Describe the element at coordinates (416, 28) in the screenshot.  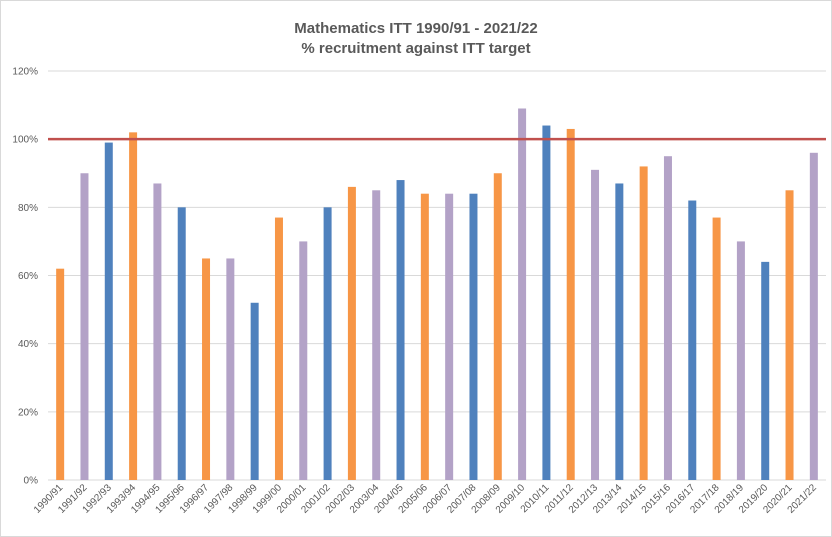
I see `chart-title: Mathematics ITT 1990/91 - 2021/22` at that location.